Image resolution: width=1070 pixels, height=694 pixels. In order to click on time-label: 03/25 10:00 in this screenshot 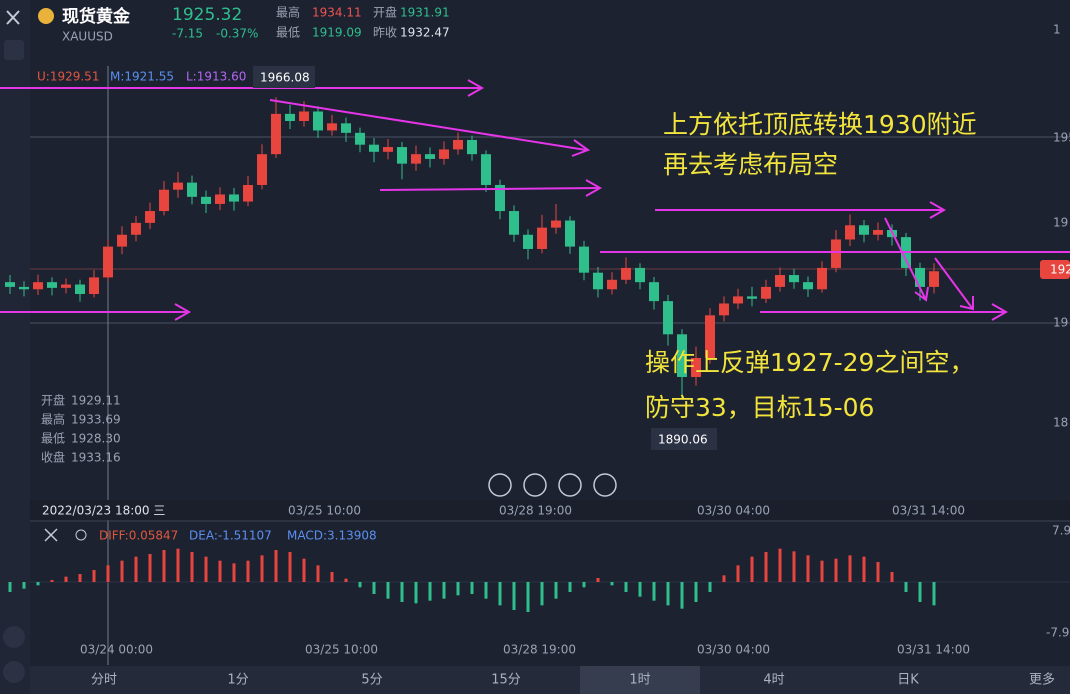, I will do `click(324, 511)`.